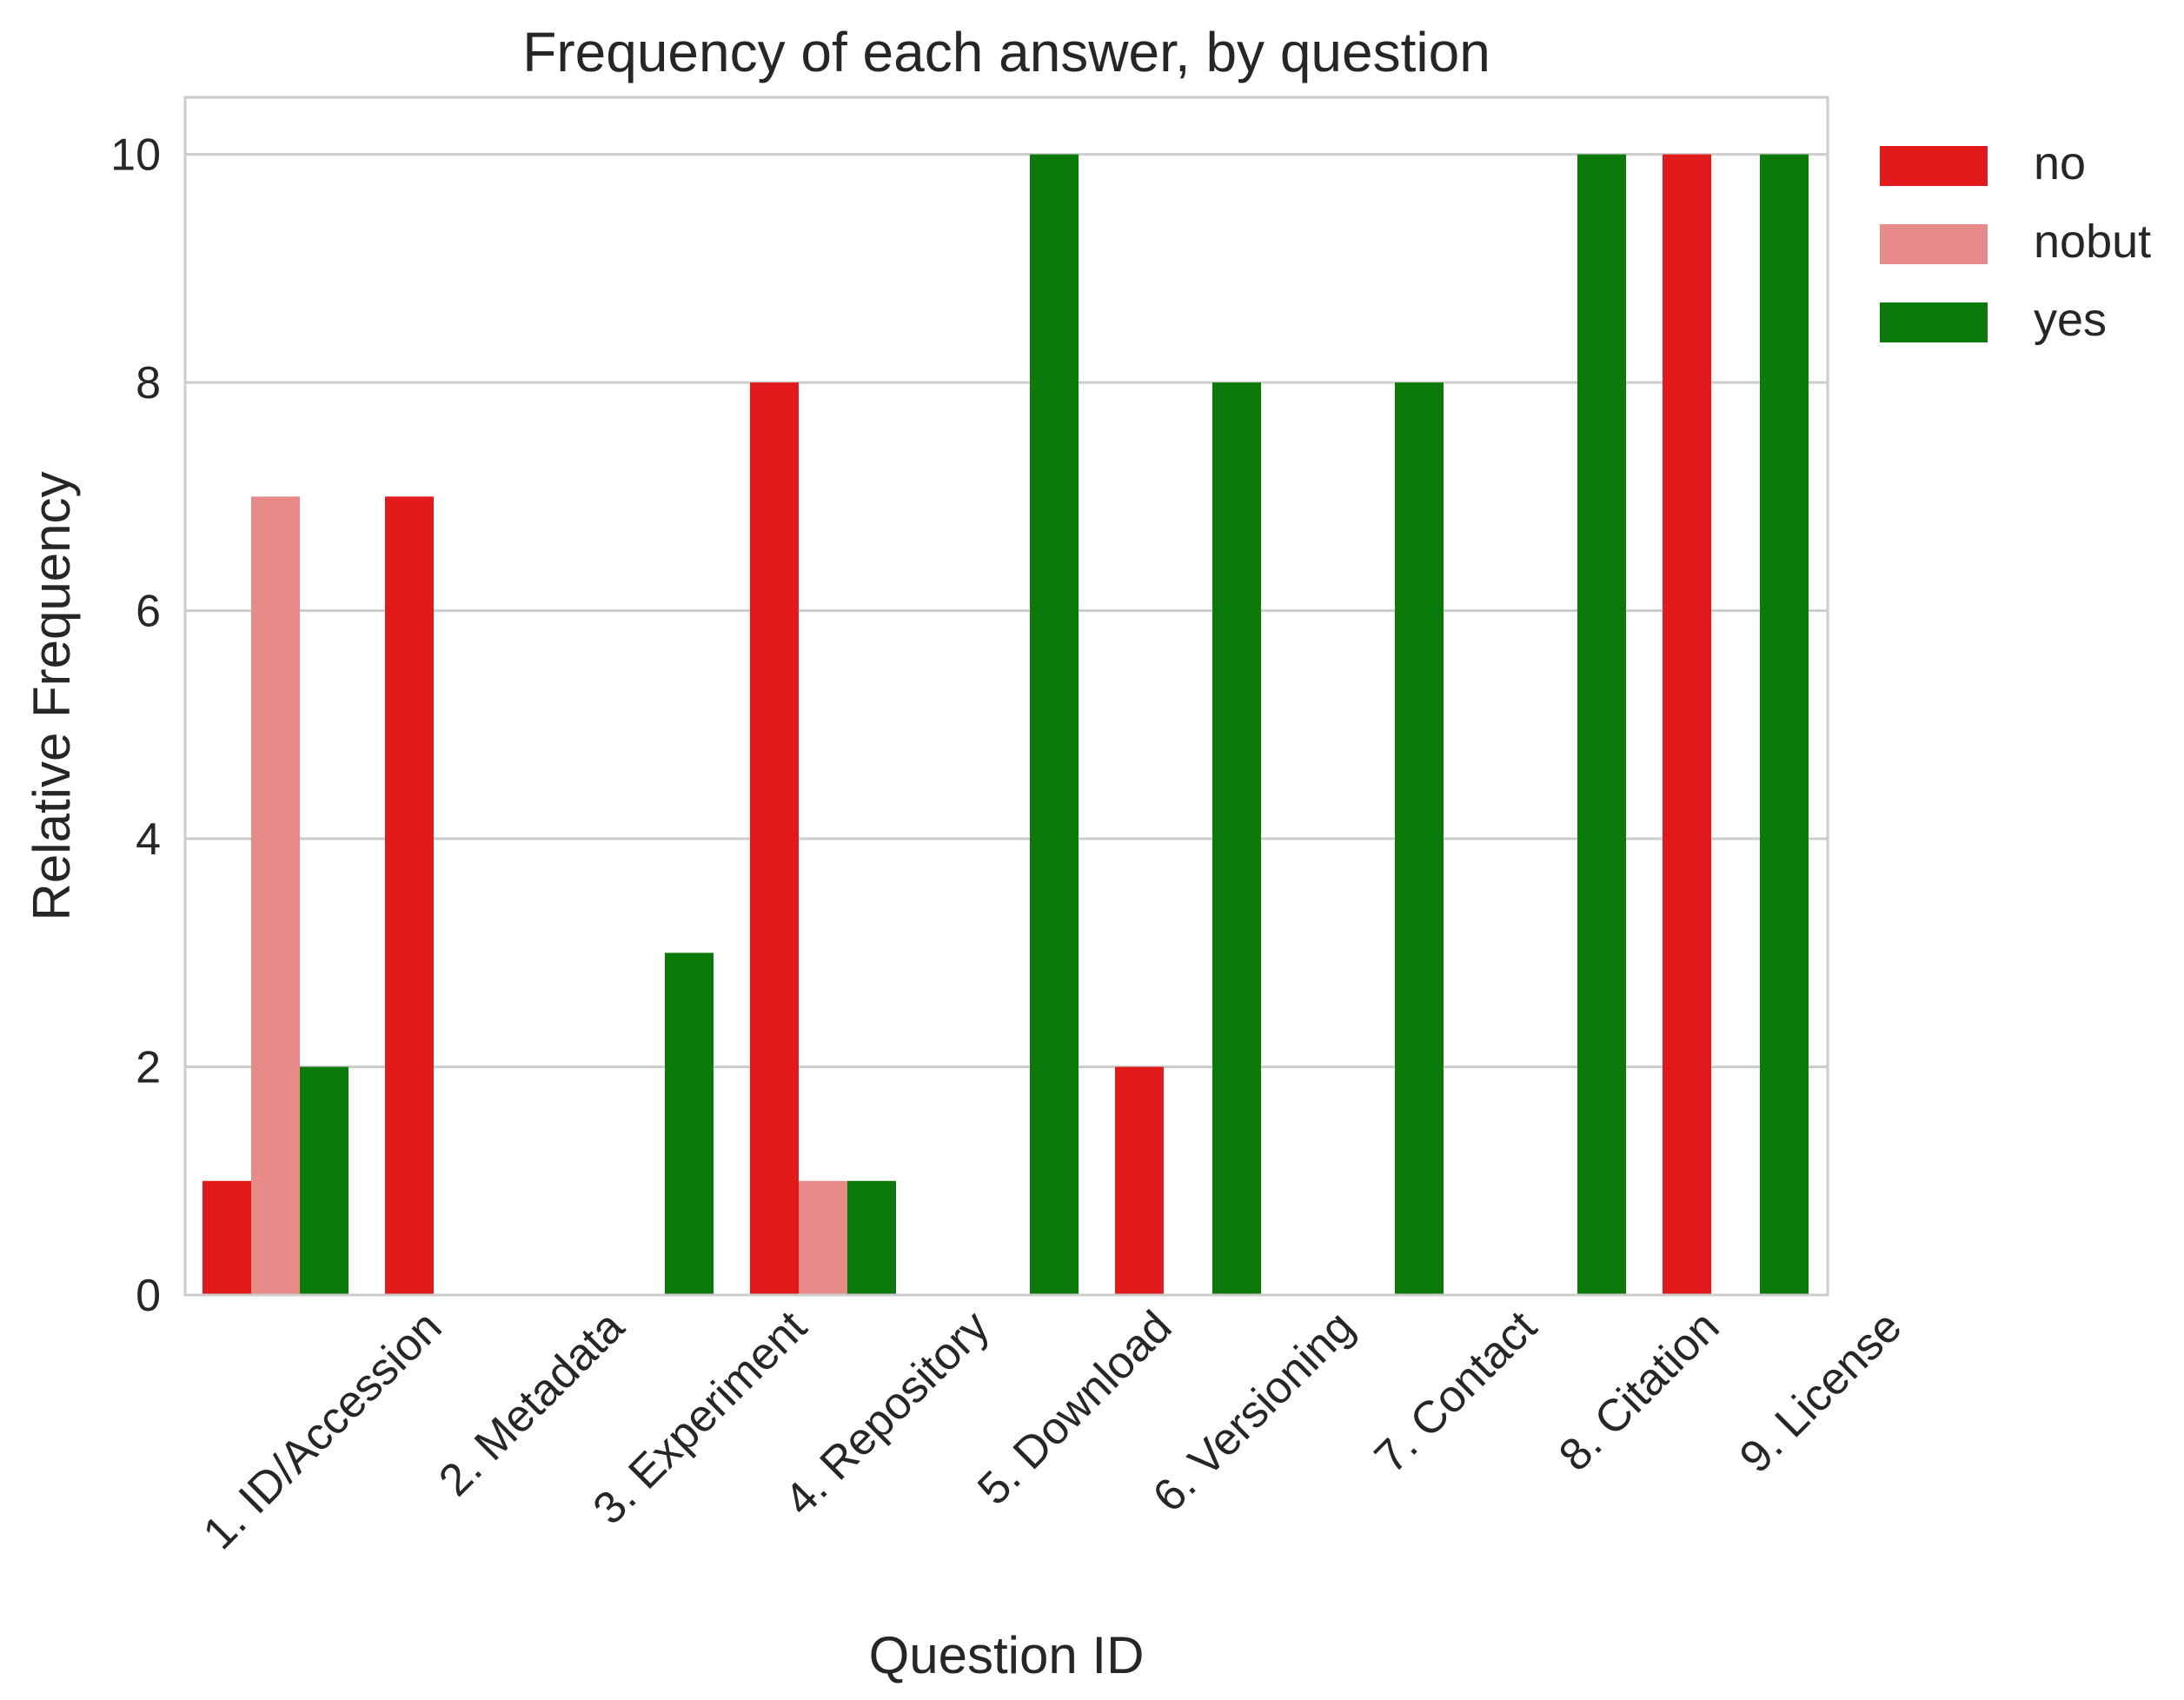 Image resolution: width=2184 pixels, height=1700 pixels. Describe the element at coordinates (2060, 163) in the screenshot. I see `legend-label-no: no` at that location.